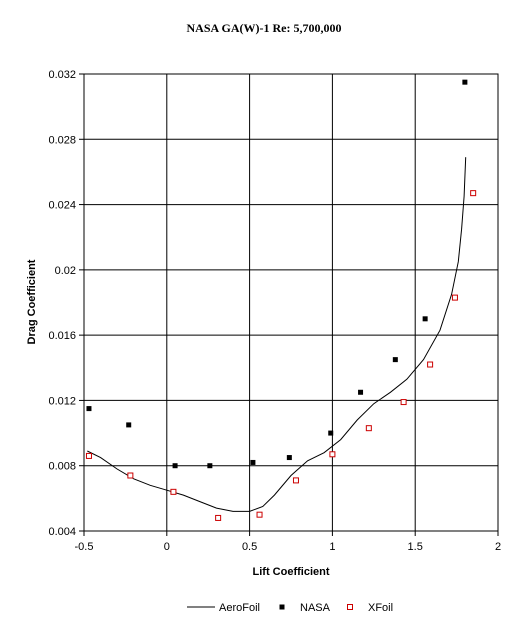 This screenshot has width=529, height=629. I want to click on y-tick-label: 0.032, so click(62, 75).